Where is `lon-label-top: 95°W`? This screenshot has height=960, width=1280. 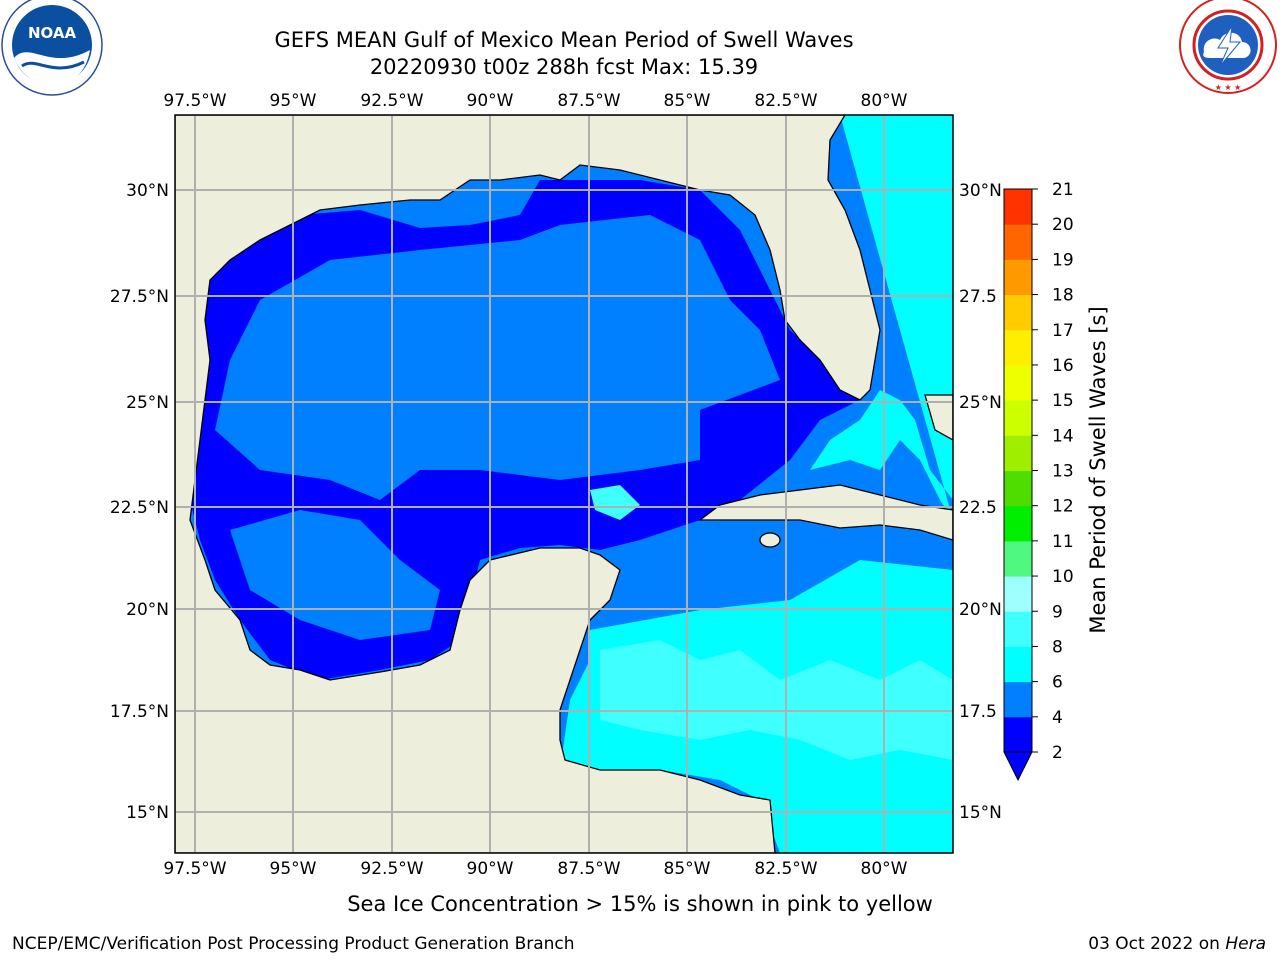
lon-label-top: 95°W is located at coordinates (293, 101).